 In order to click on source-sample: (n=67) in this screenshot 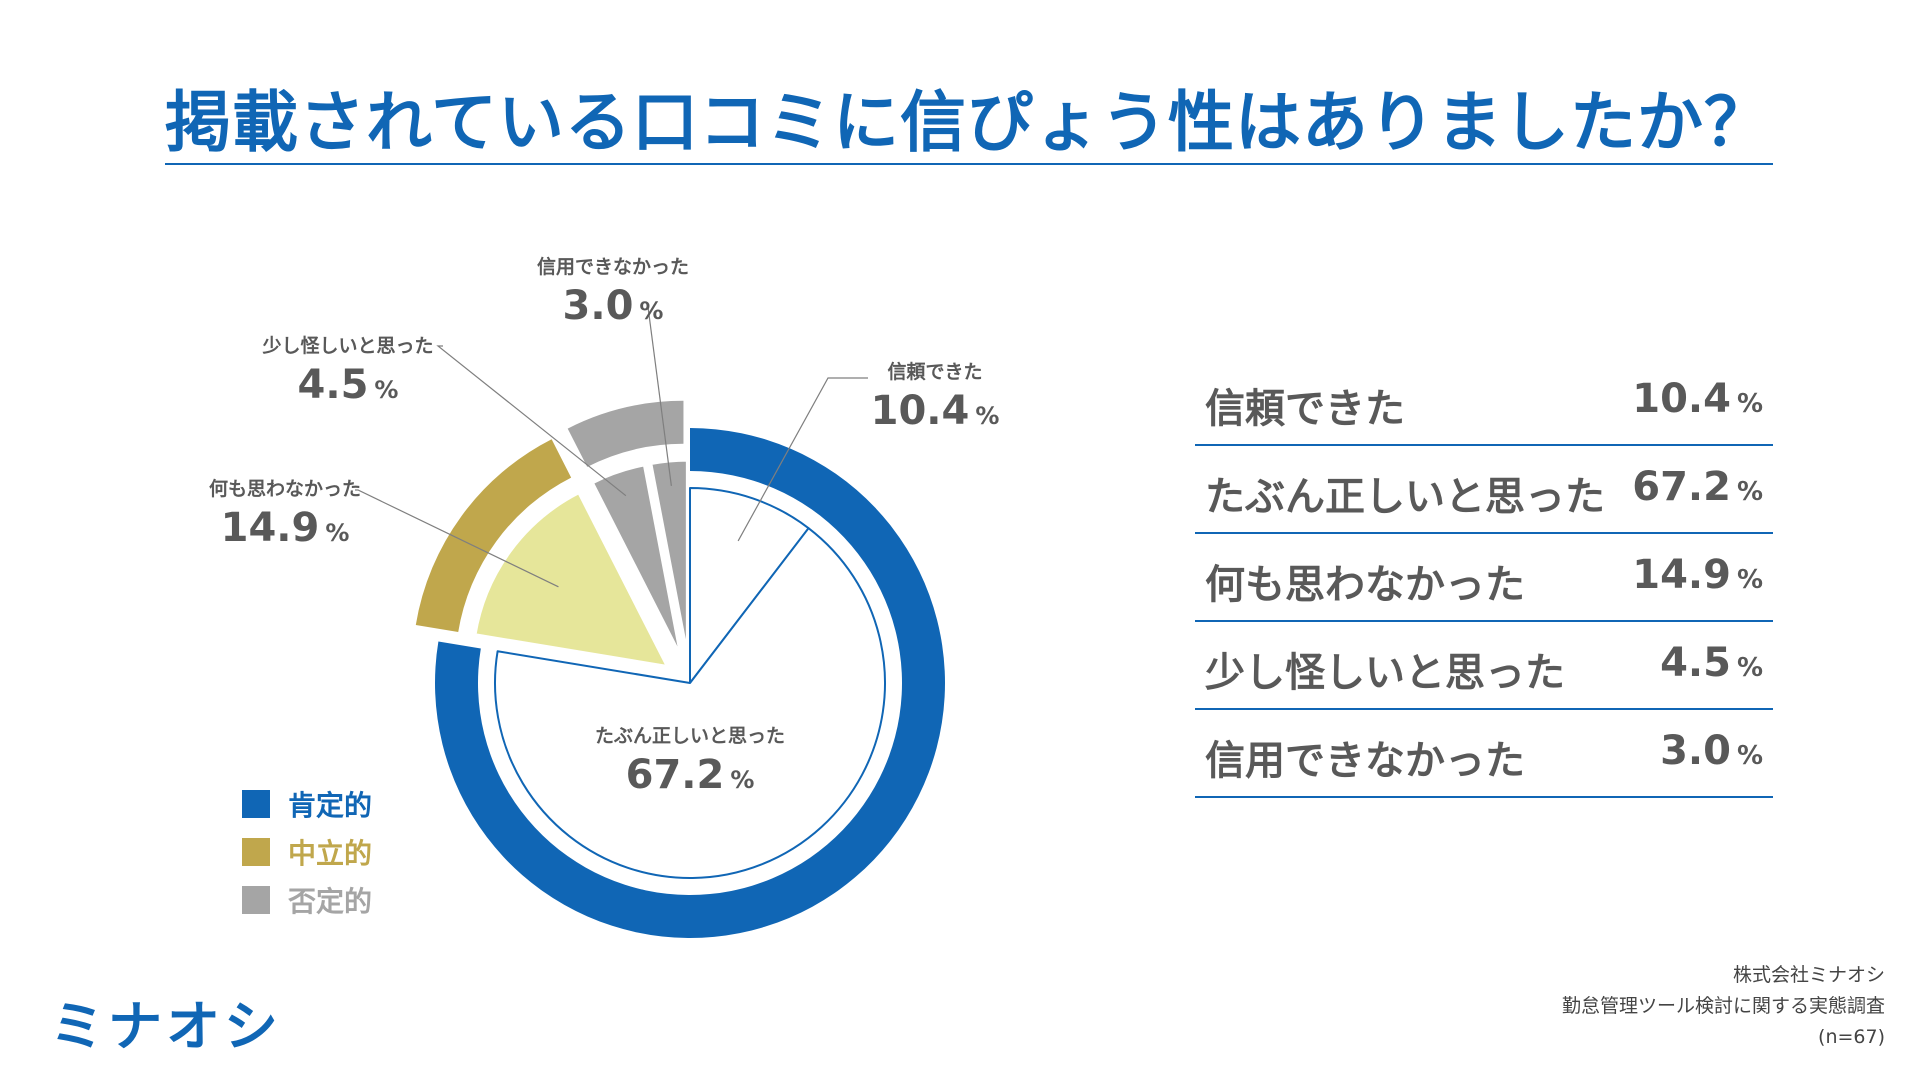, I will do `click(1851, 1037)`.